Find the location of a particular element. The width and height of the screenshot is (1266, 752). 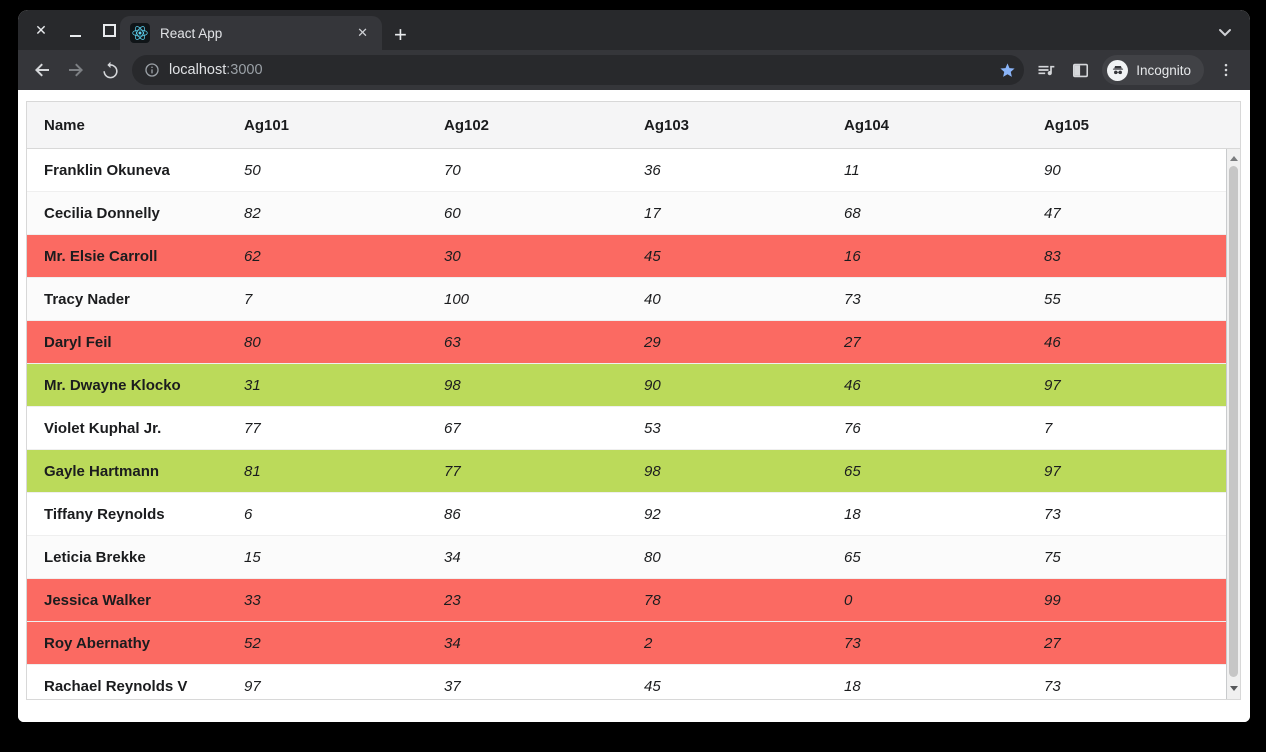

scrollbar-thumb is located at coordinates (1233, 421).